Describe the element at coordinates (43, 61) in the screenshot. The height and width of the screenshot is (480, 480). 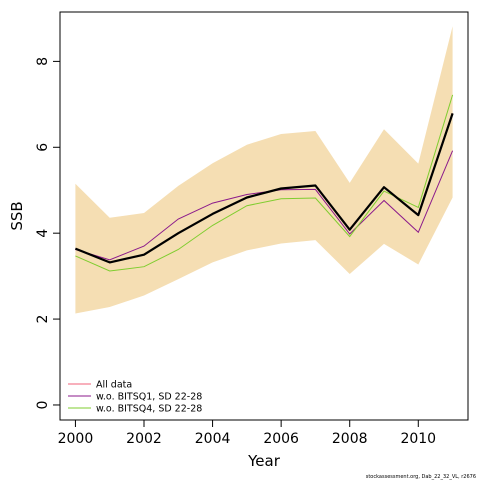
I see `y-tick-label: 8` at that location.